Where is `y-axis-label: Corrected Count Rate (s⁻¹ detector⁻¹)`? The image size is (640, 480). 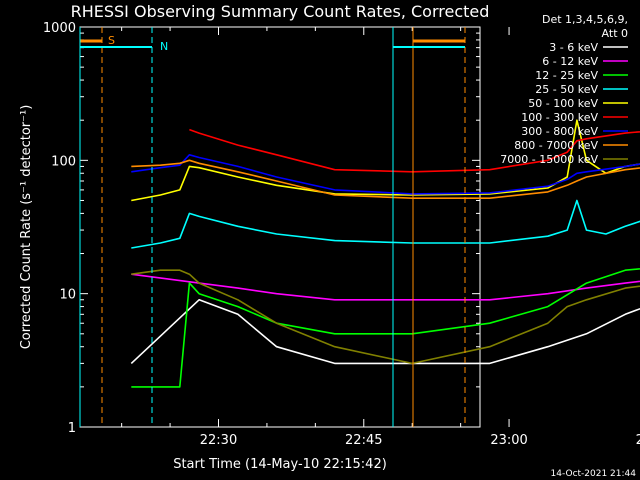
y-axis-label: Corrected Count Rate (s⁻¹ detector⁻¹) is located at coordinates (26, 227).